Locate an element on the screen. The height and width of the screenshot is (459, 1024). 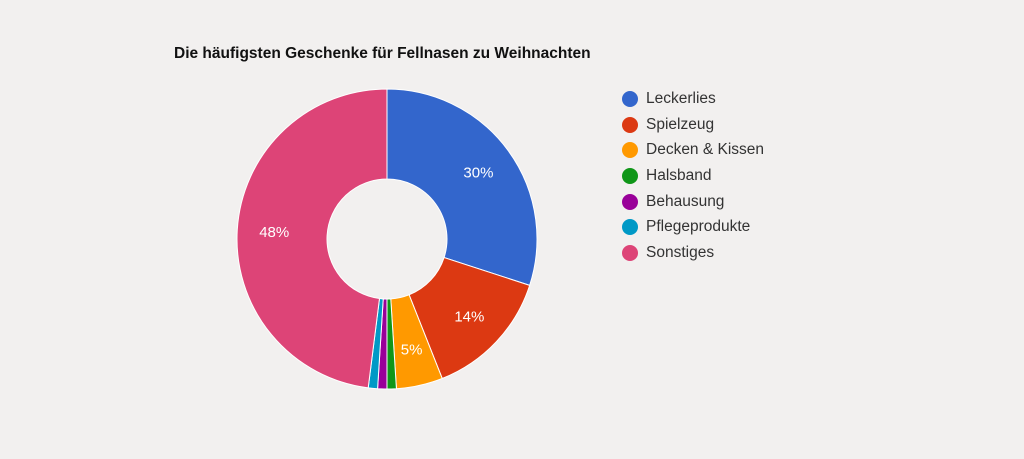
slice-label: 14% is located at coordinates (469, 316).